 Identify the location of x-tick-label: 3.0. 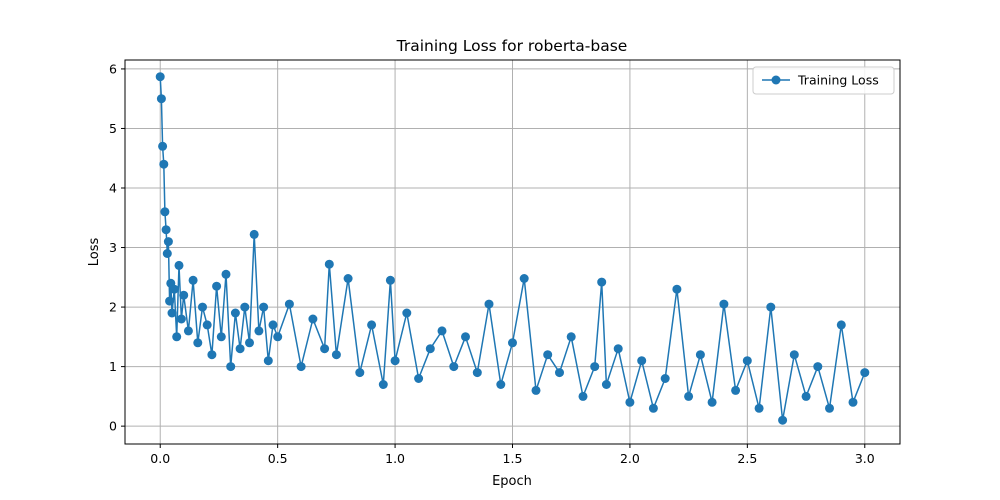
(865, 458).